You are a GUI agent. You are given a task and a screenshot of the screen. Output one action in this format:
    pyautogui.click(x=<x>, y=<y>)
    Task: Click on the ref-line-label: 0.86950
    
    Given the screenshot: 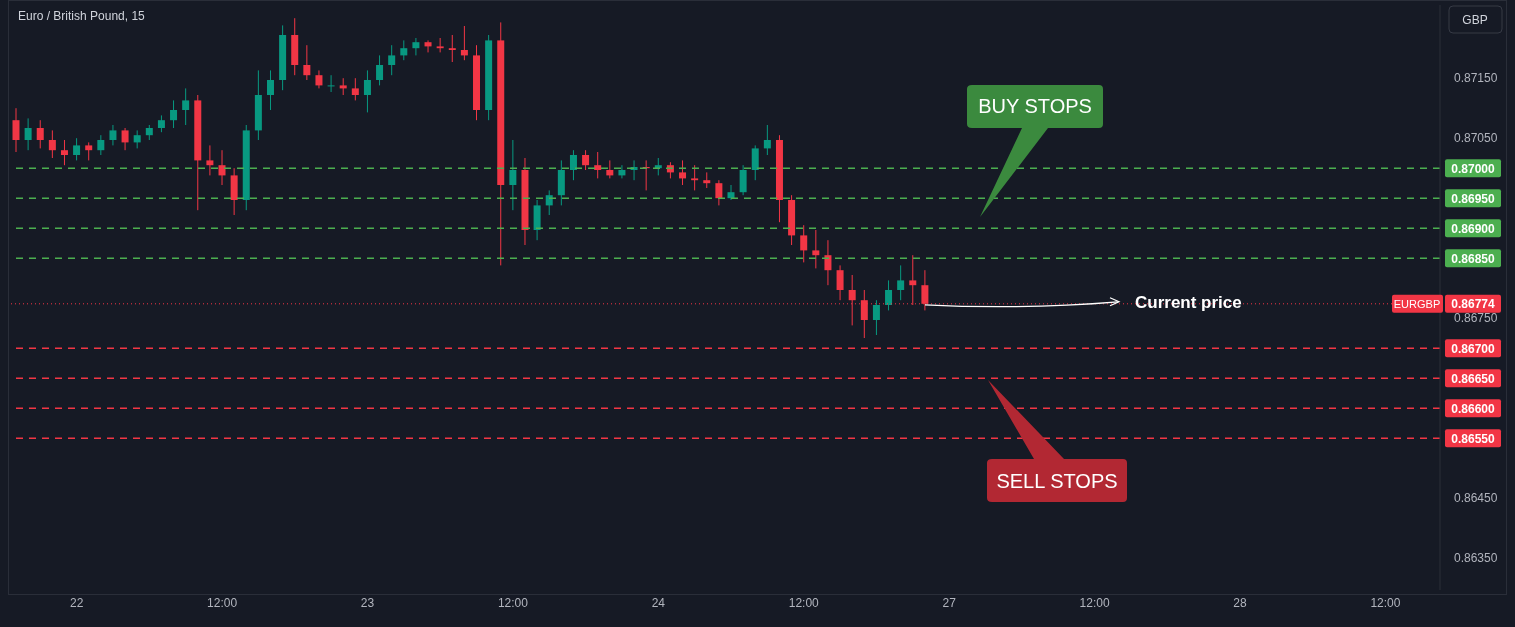 What is the action you would take?
    pyautogui.click(x=1473, y=198)
    